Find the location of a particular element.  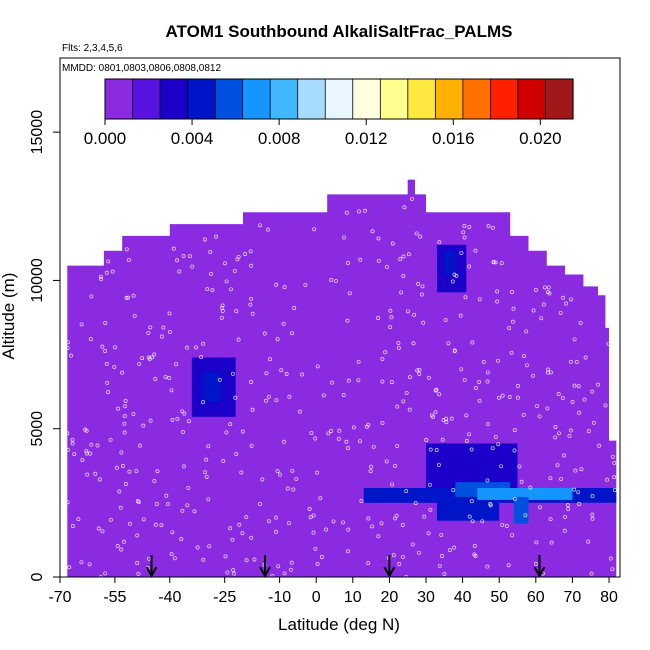

x-tick-label: 50 is located at coordinates (499, 597).